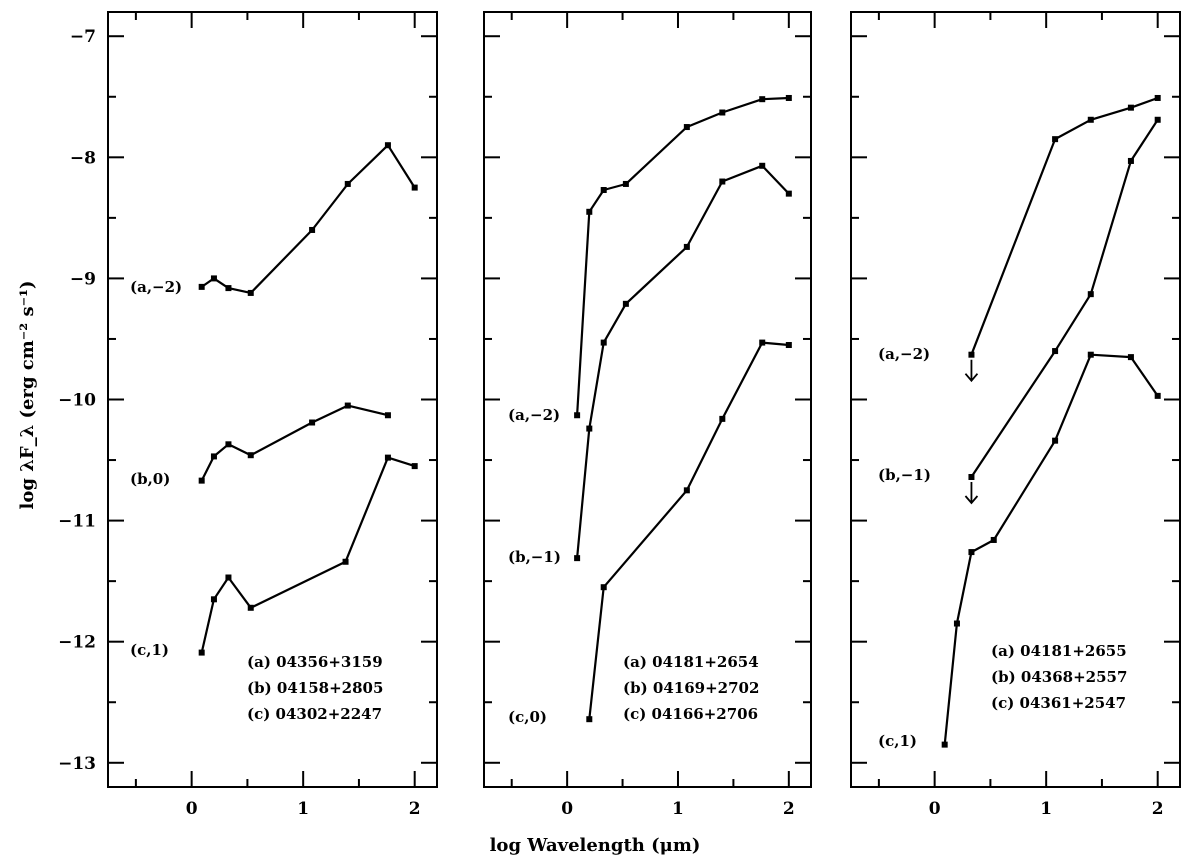 Image resolution: width=1200 pixels, height=861 pixels. Describe the element at coordinates (1058, 703) in the screenshot. I see `legend-entry: (c) 04361+2547` at that location.